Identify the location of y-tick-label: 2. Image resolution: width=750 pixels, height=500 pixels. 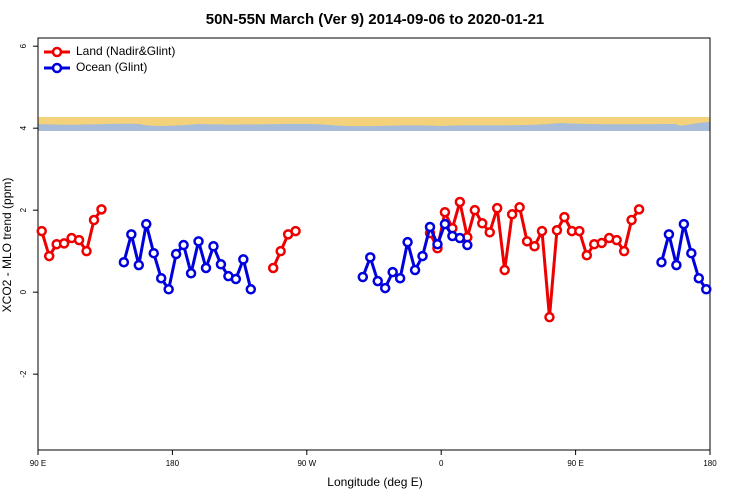
(23, 209).